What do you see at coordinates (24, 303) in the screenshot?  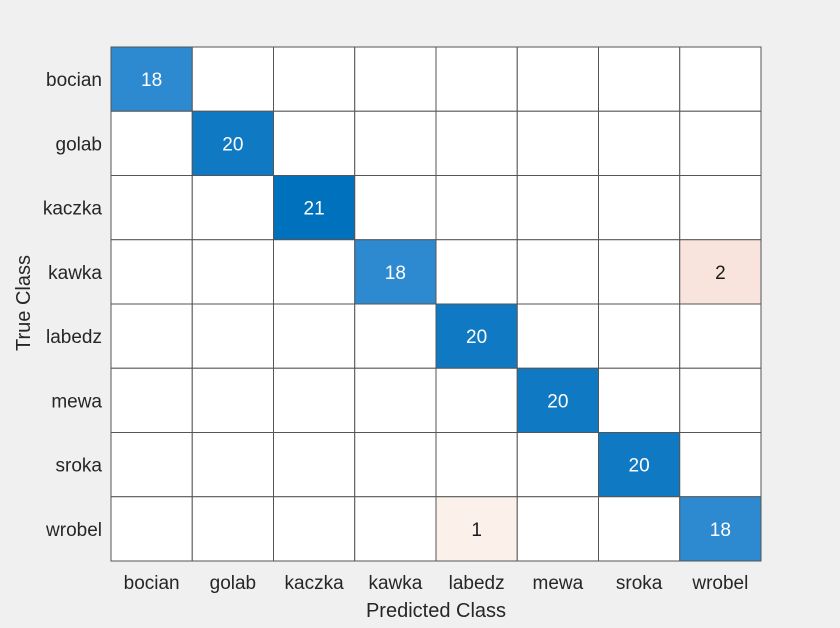 I see `y-axis-label: True Class` at bounding box center [24, 303].